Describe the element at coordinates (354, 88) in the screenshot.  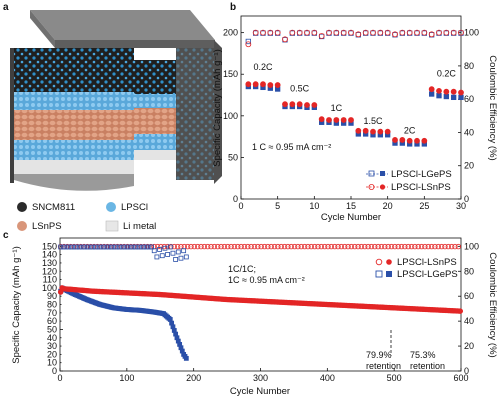
I see `chart-b-marks: 0.2C 0.5C 1C 1.5C 2C 0.2C` at that location.